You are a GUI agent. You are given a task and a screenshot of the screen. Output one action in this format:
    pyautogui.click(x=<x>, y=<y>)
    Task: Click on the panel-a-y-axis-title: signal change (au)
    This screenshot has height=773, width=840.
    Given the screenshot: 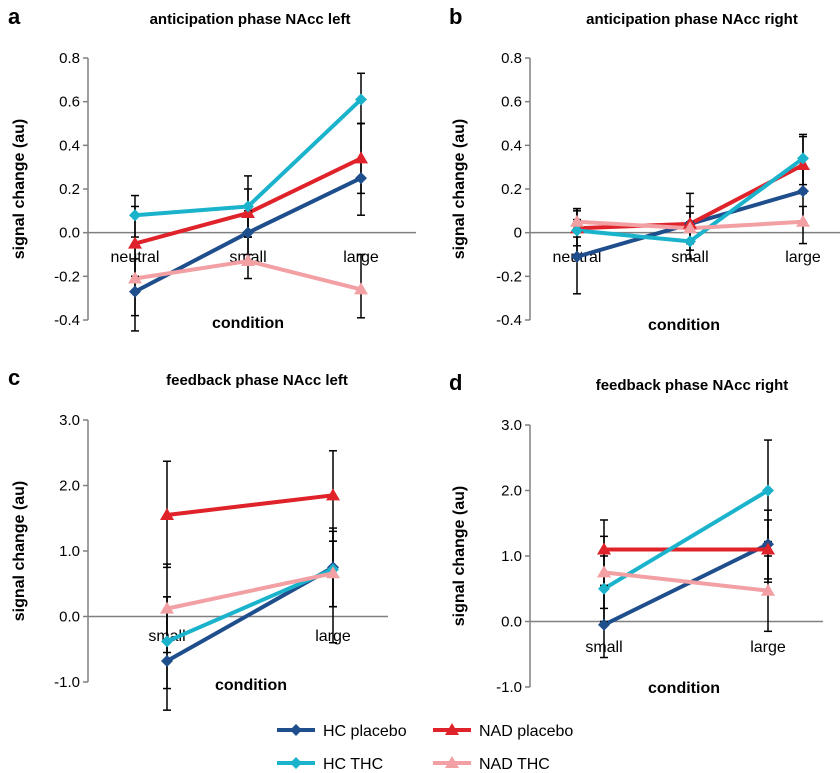 What is the action you would take?
    pyautogui.click(x=19, y=189)
    